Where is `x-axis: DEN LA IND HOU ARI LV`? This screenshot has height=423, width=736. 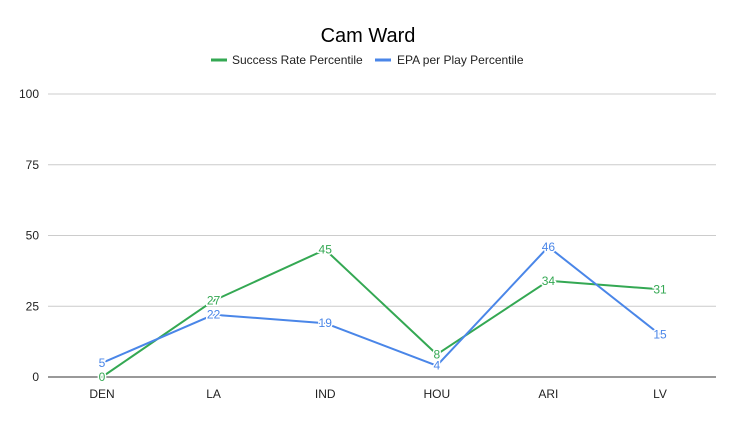
x-axis: DEN LA IND HOU ARI LV is located at coordinates (378, 394).